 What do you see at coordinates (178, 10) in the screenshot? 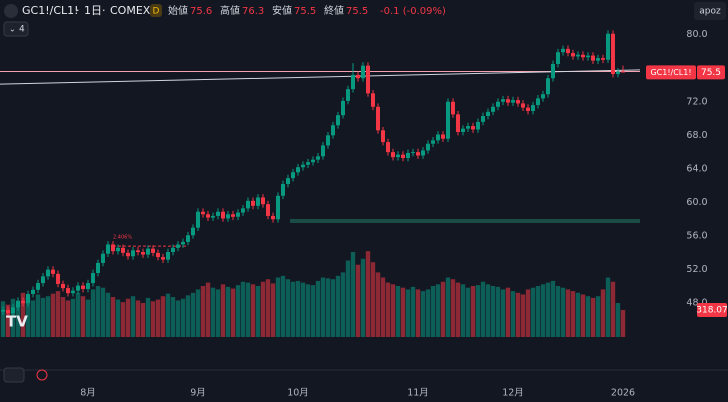
I see `ohlc-label: 始値` at bounding box center [178, 10].